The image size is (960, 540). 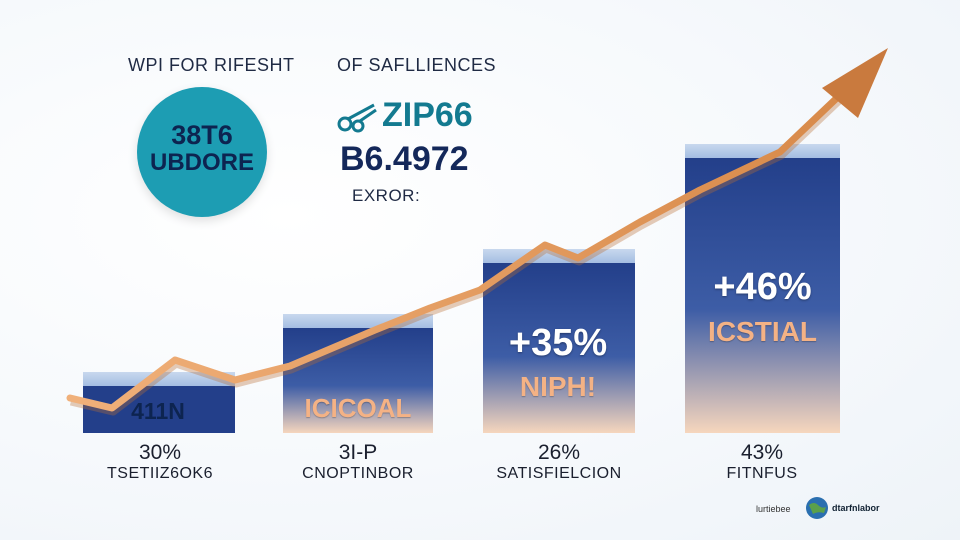 I want to click on footer-brand-name: dtarfnlabor, so click(x=856, y=508).